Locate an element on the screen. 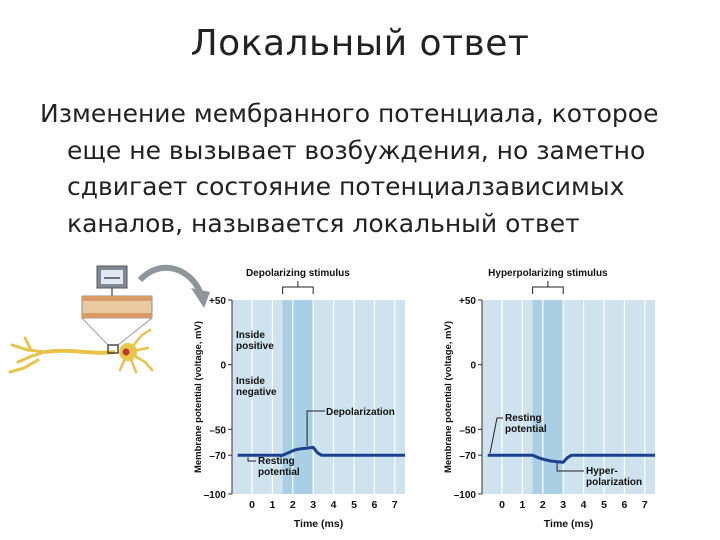  definition-line-2: еще не вызывает возбуждения, но заметно is located at coordinates (356, 150).